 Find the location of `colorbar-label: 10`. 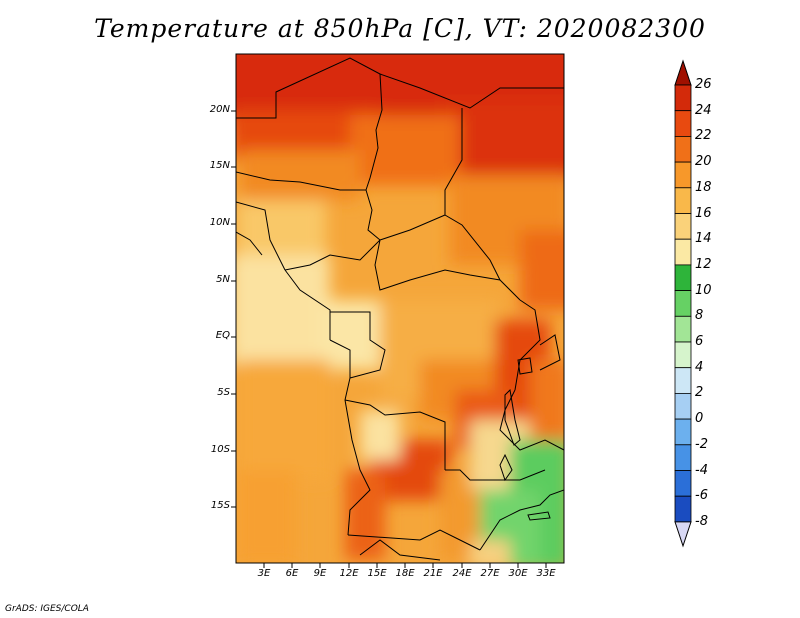

colorbar-label: 10 is located at coordinates (703, 290).